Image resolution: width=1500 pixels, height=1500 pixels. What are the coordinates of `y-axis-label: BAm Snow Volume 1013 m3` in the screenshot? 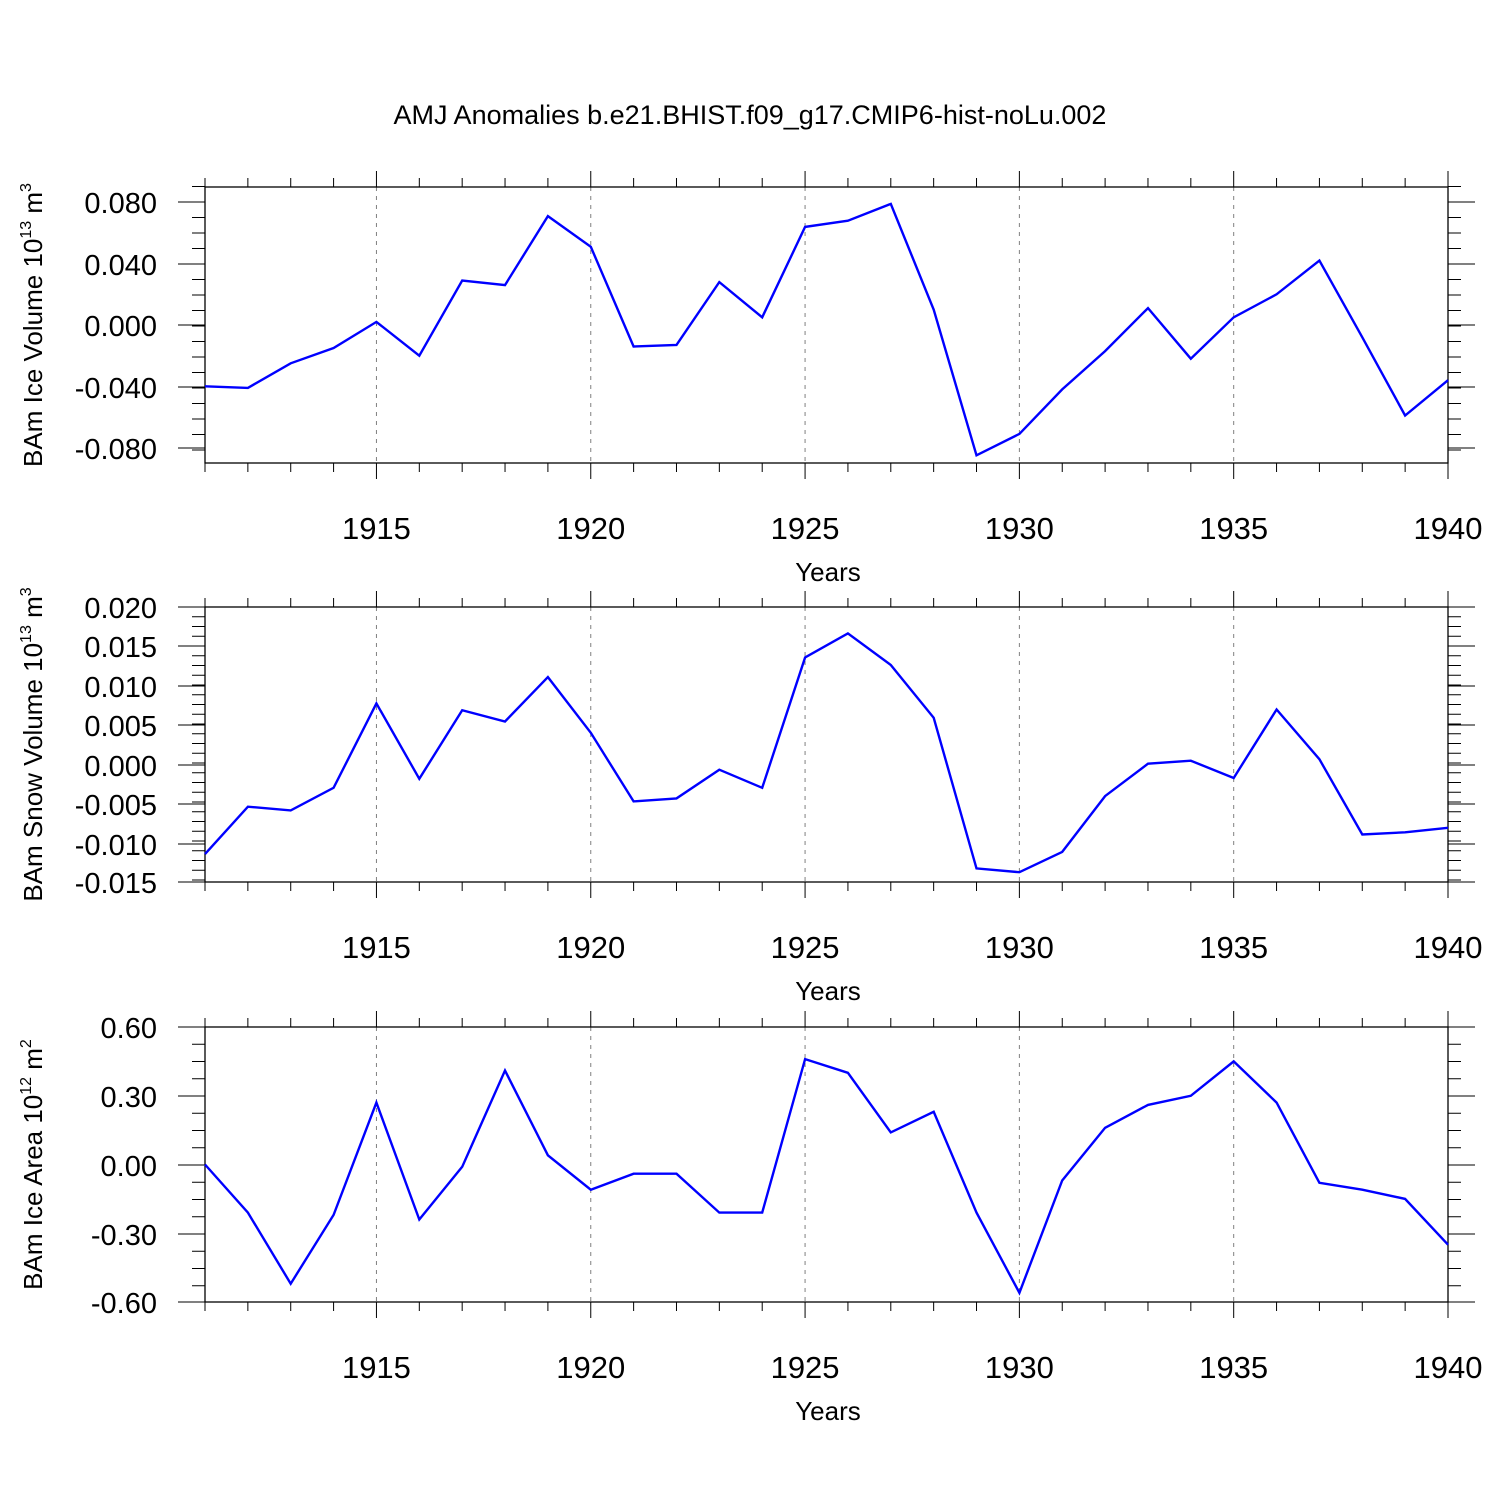 It's located at (33, 744).